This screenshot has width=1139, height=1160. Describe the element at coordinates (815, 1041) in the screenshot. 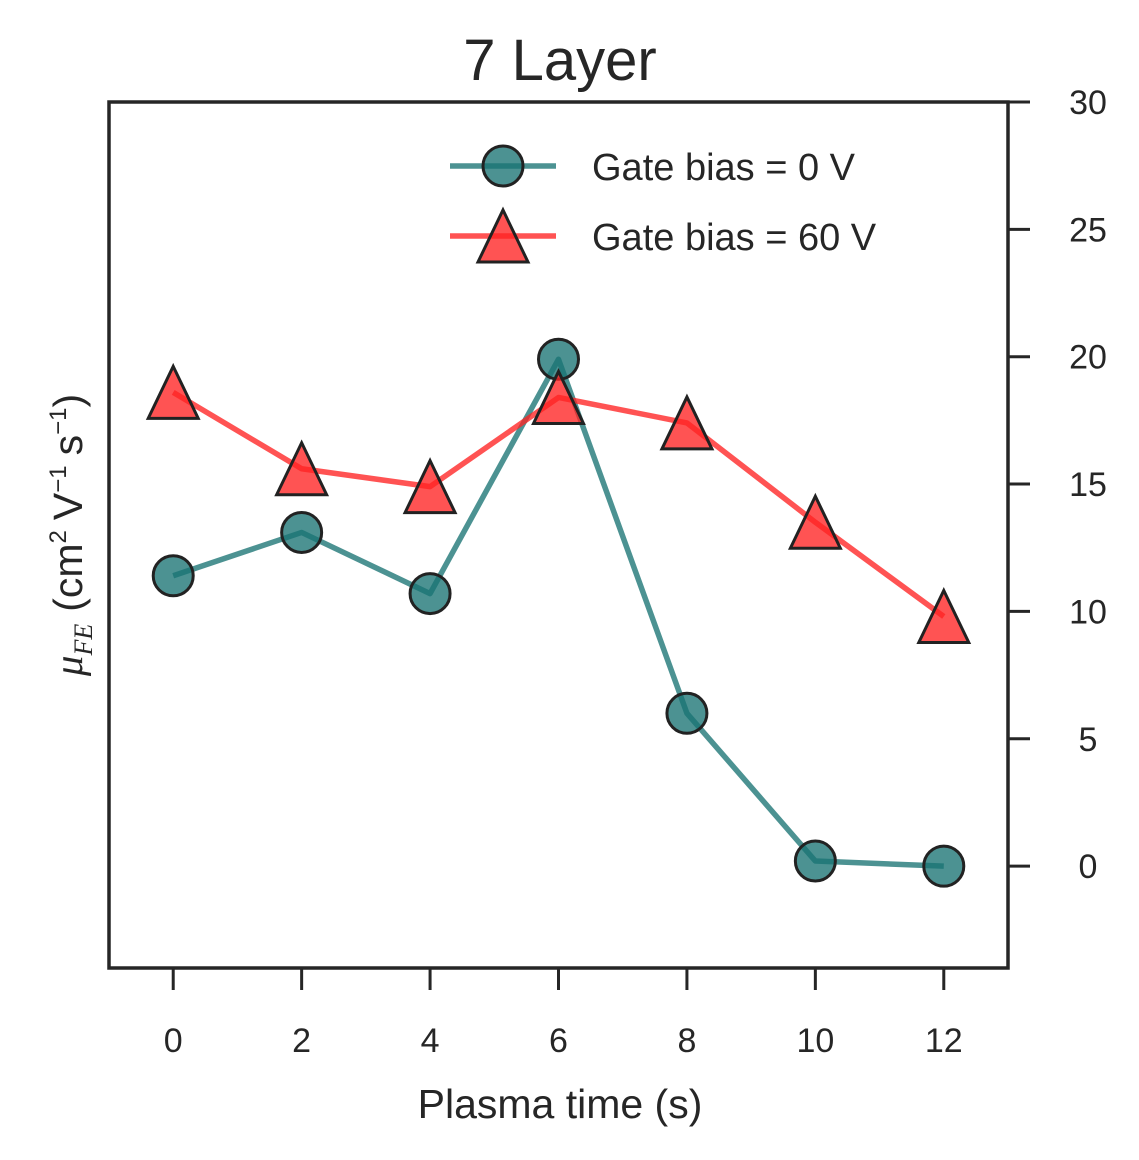

I see `x-tick-label: 10` at that location.